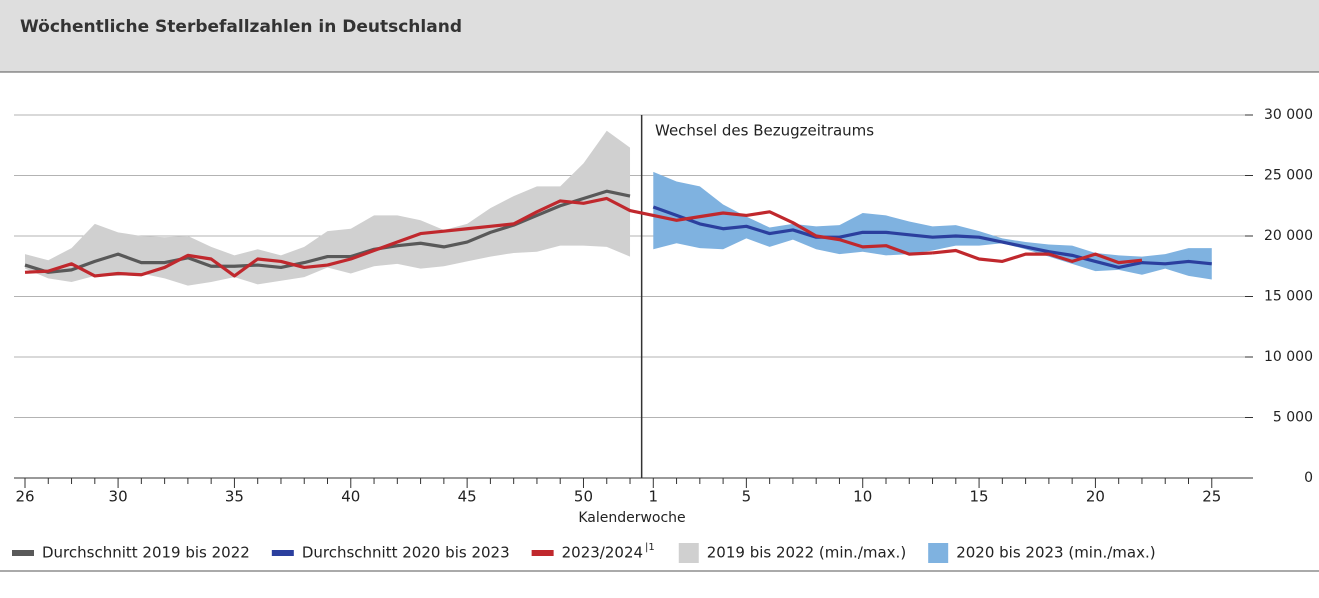  Describe the element at coordinates (654, 497) in the screenshot. I see `x-tick-label: 1` at that location.